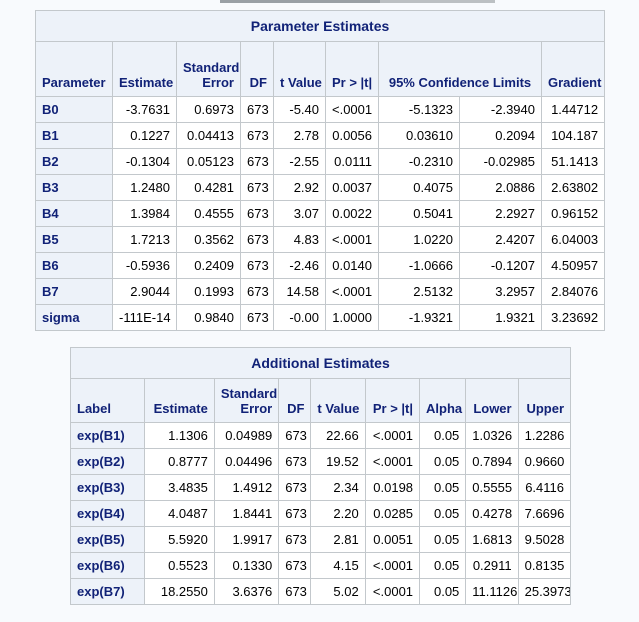  I want to click on row-label-cell: exp(B2), so click(107, 461).